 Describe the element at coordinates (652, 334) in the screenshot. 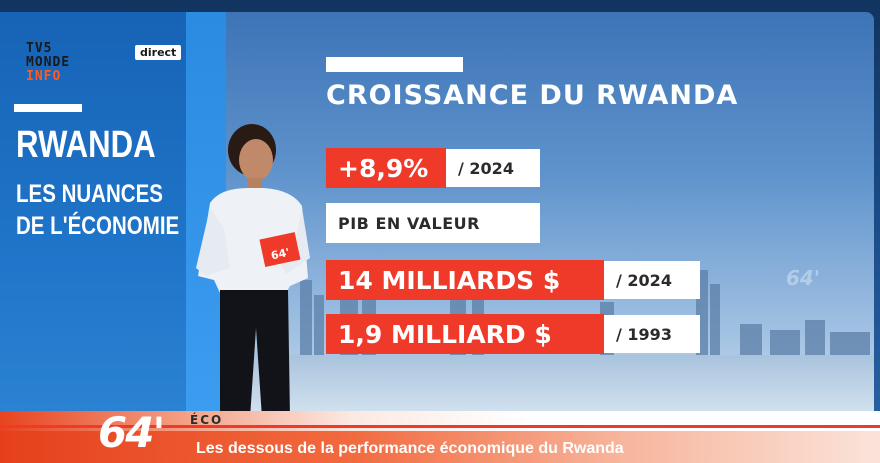

I see `gdp-1993-year: / 1993` at that location.